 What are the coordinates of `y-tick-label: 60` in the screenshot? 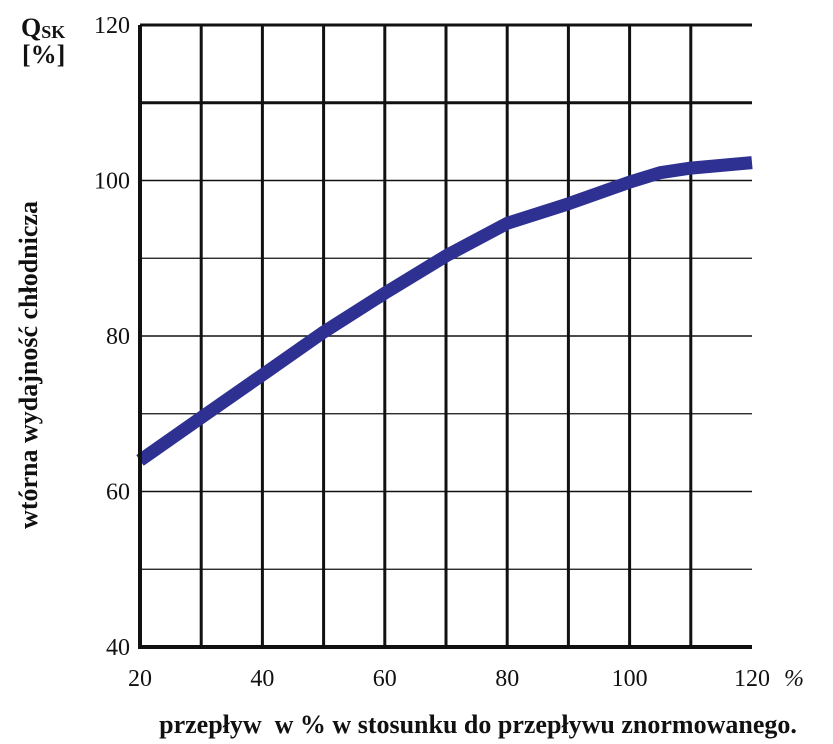 It's located at (118, 493).